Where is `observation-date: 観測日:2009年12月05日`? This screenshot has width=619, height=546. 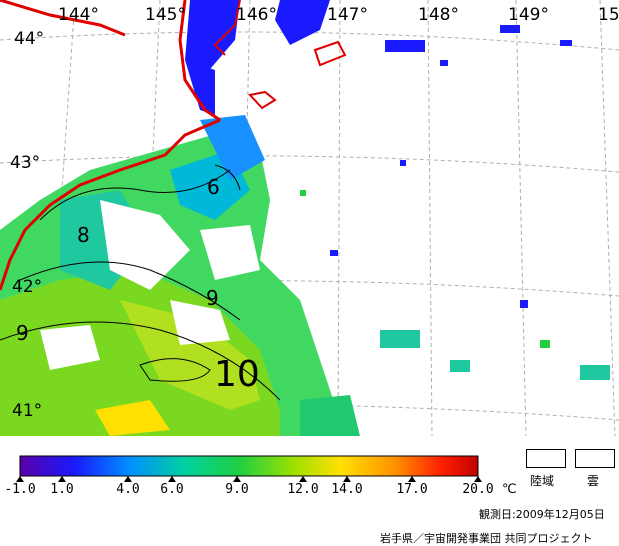
observation-date: 観測日:2009年12月05日 is located at coordinates (542, 514).